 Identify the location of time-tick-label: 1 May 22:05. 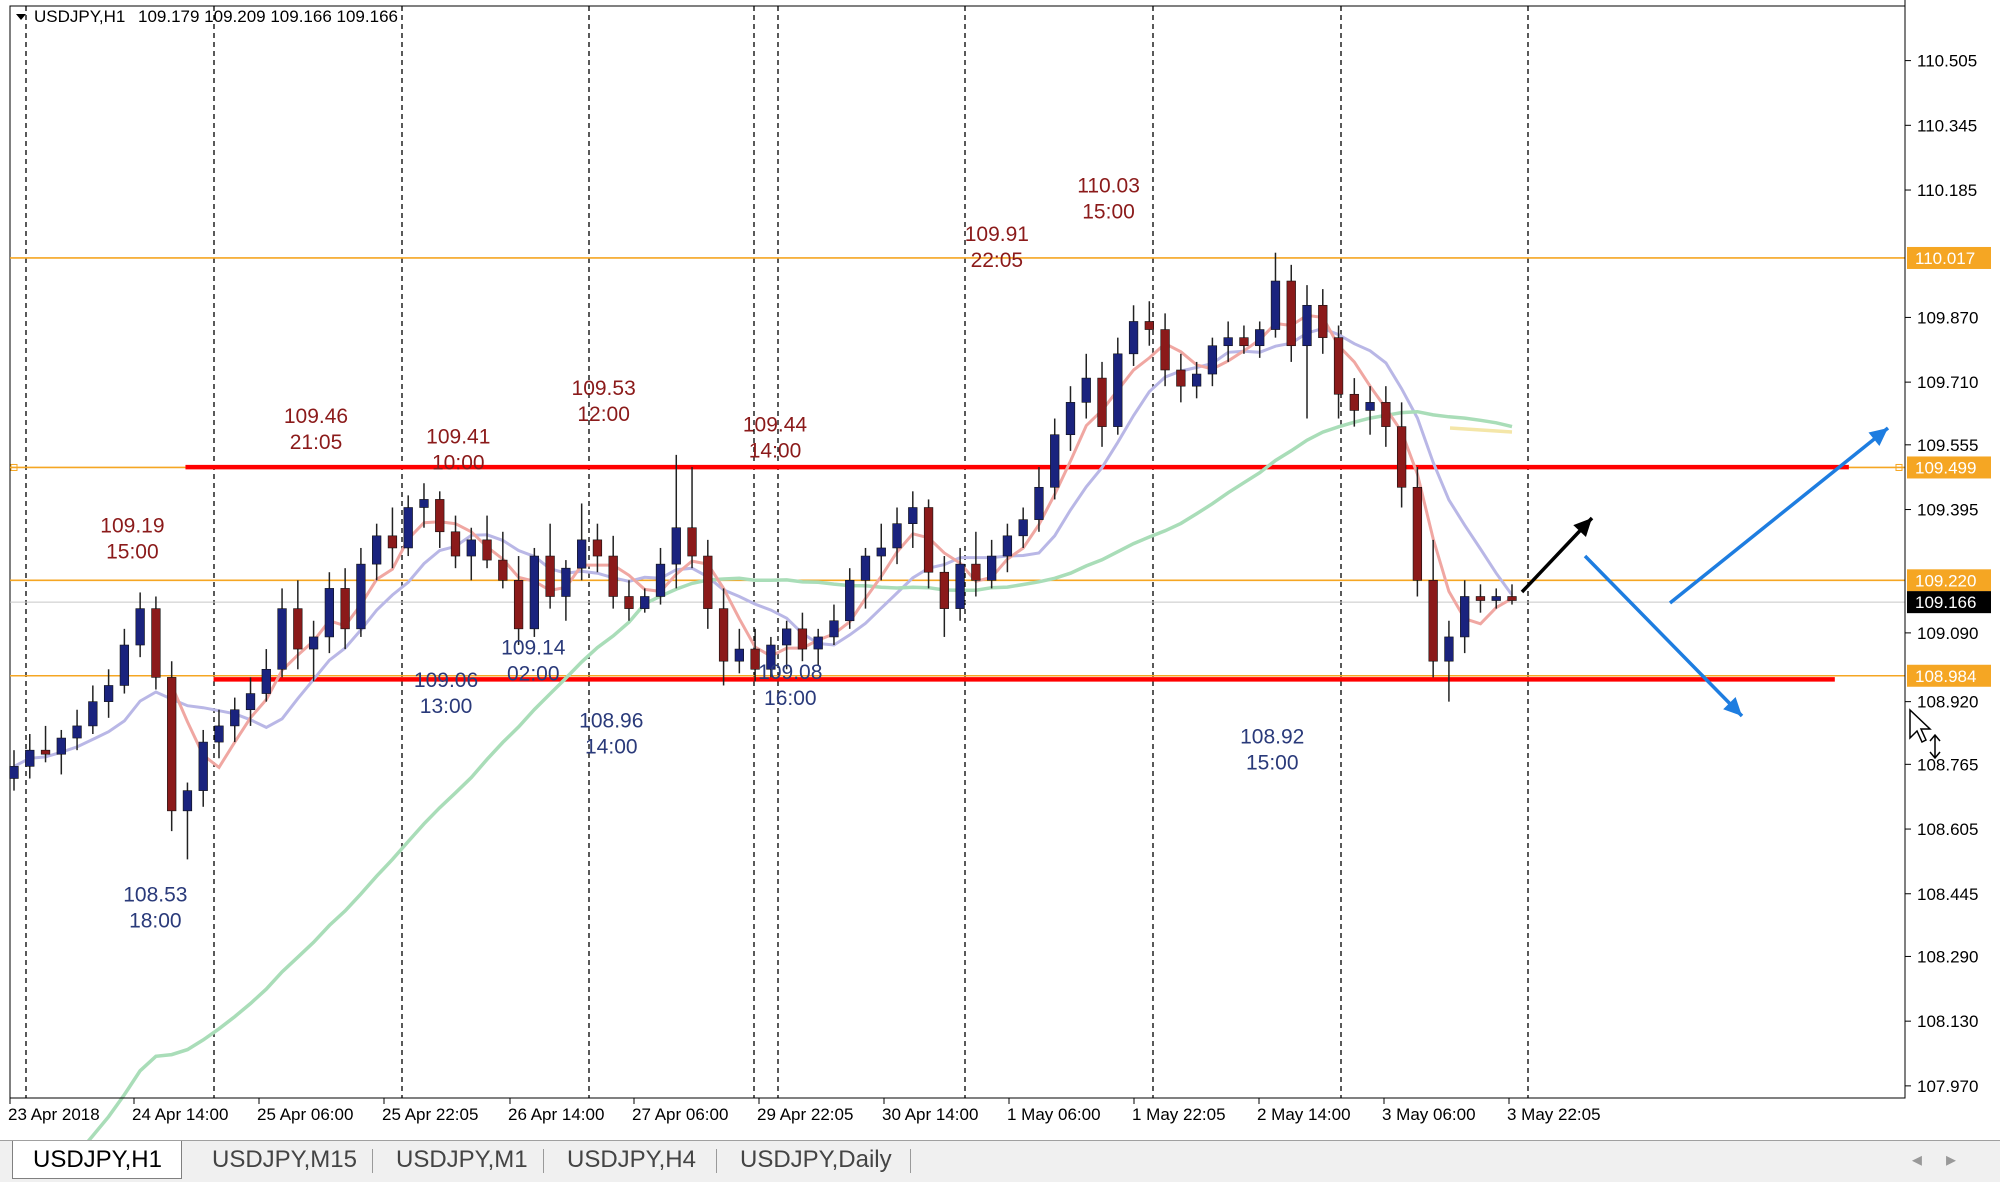
(1179, 1114).